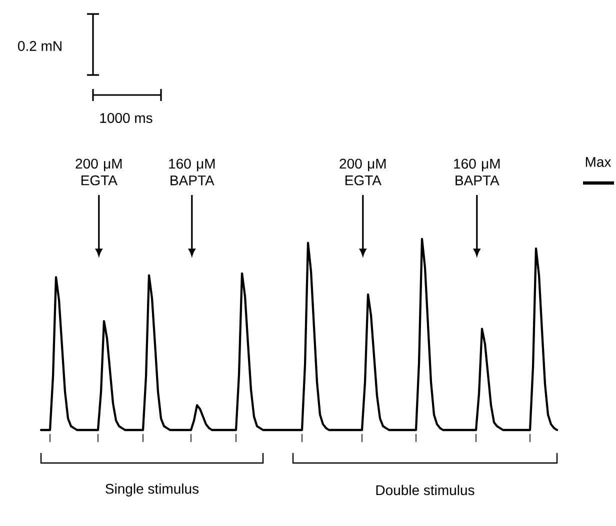  What do you see at coordinates (599, 162) in the screenshot?
I see `text: Max` at bounding box center [599, 162].